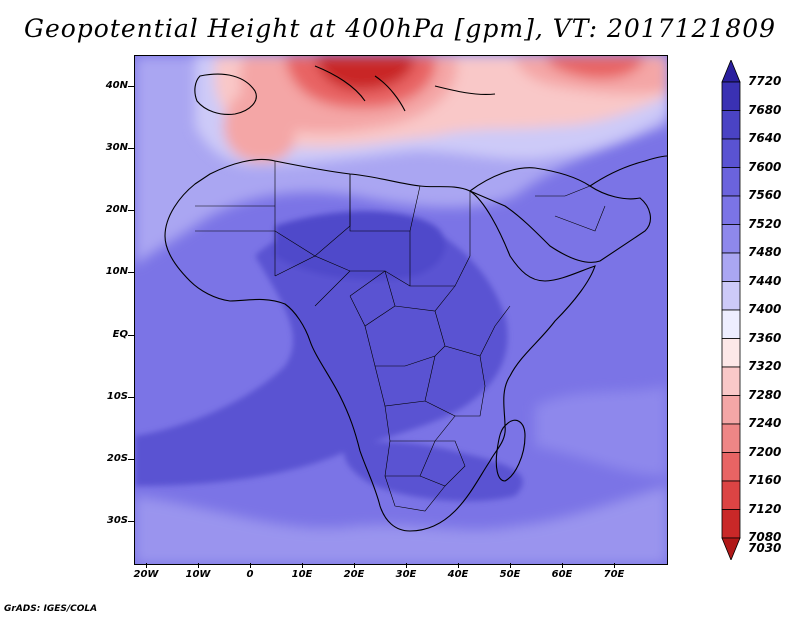 Image resolution: width=800 pixels, height=618 pixels. I want to click on y-tick-label: 20N, so click(116, 209).